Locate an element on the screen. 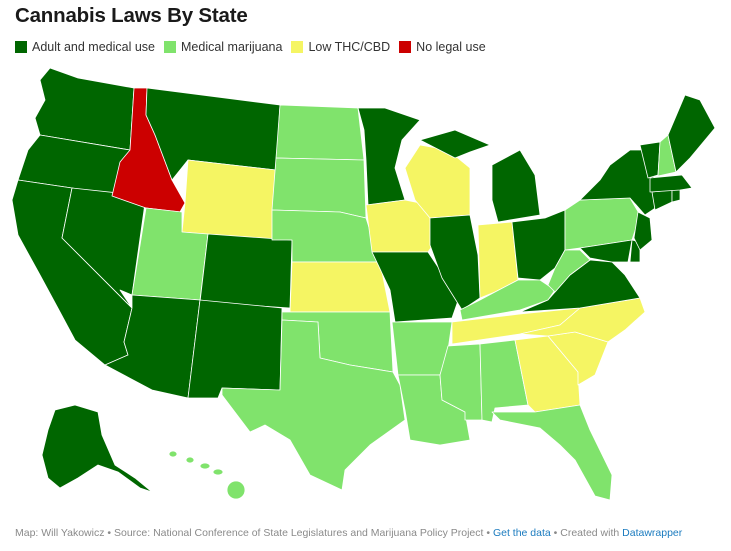 The width and height of the screenshot is (731, 551). legend-item-none: No legal use is located at coordinates (442, 47).